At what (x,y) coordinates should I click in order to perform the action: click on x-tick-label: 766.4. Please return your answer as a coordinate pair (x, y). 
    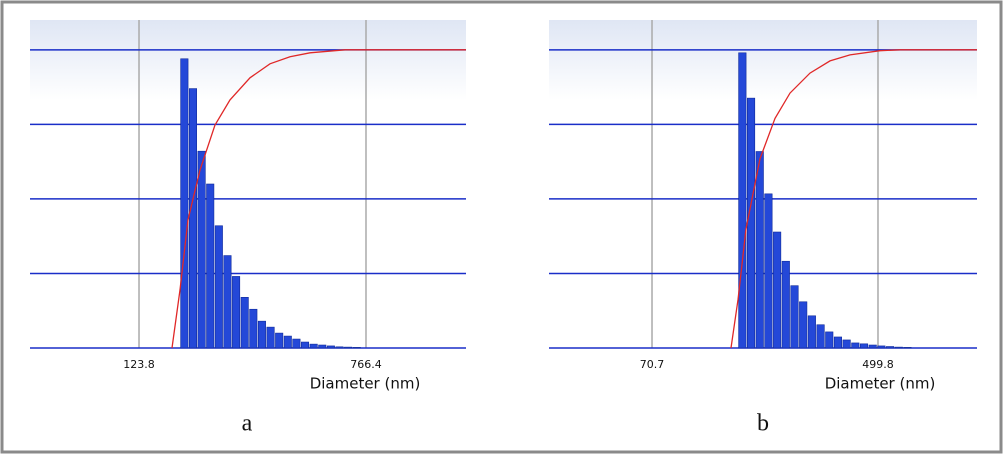
    Looking at the image, I should click on (366, 364).